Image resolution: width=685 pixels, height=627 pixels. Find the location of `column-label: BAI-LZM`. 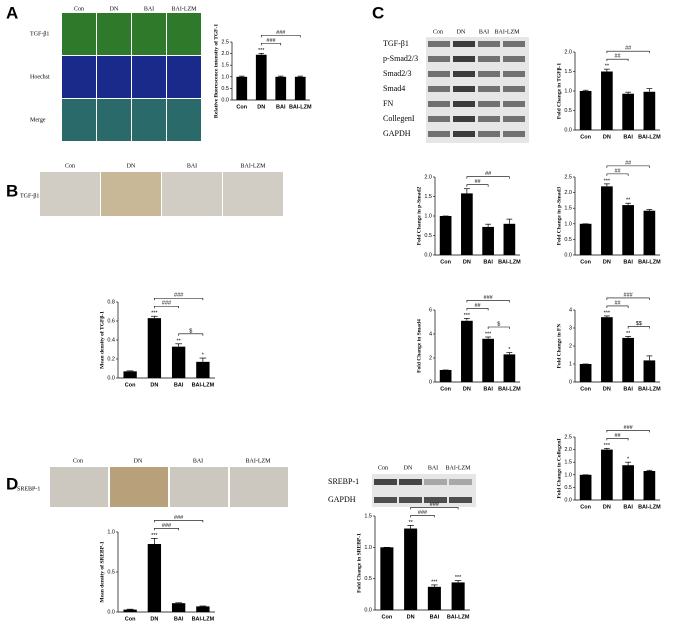

column-label: BAI-LZM is located at coordinates (185, 9).